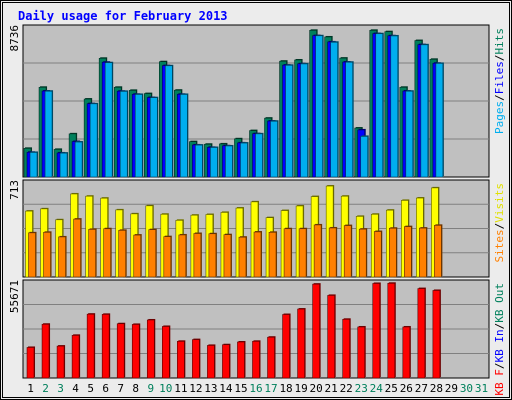  Describe the element at coordinates (331, 388) in the screenshot. I see `x-tick-label-day-21: 21` at that location.